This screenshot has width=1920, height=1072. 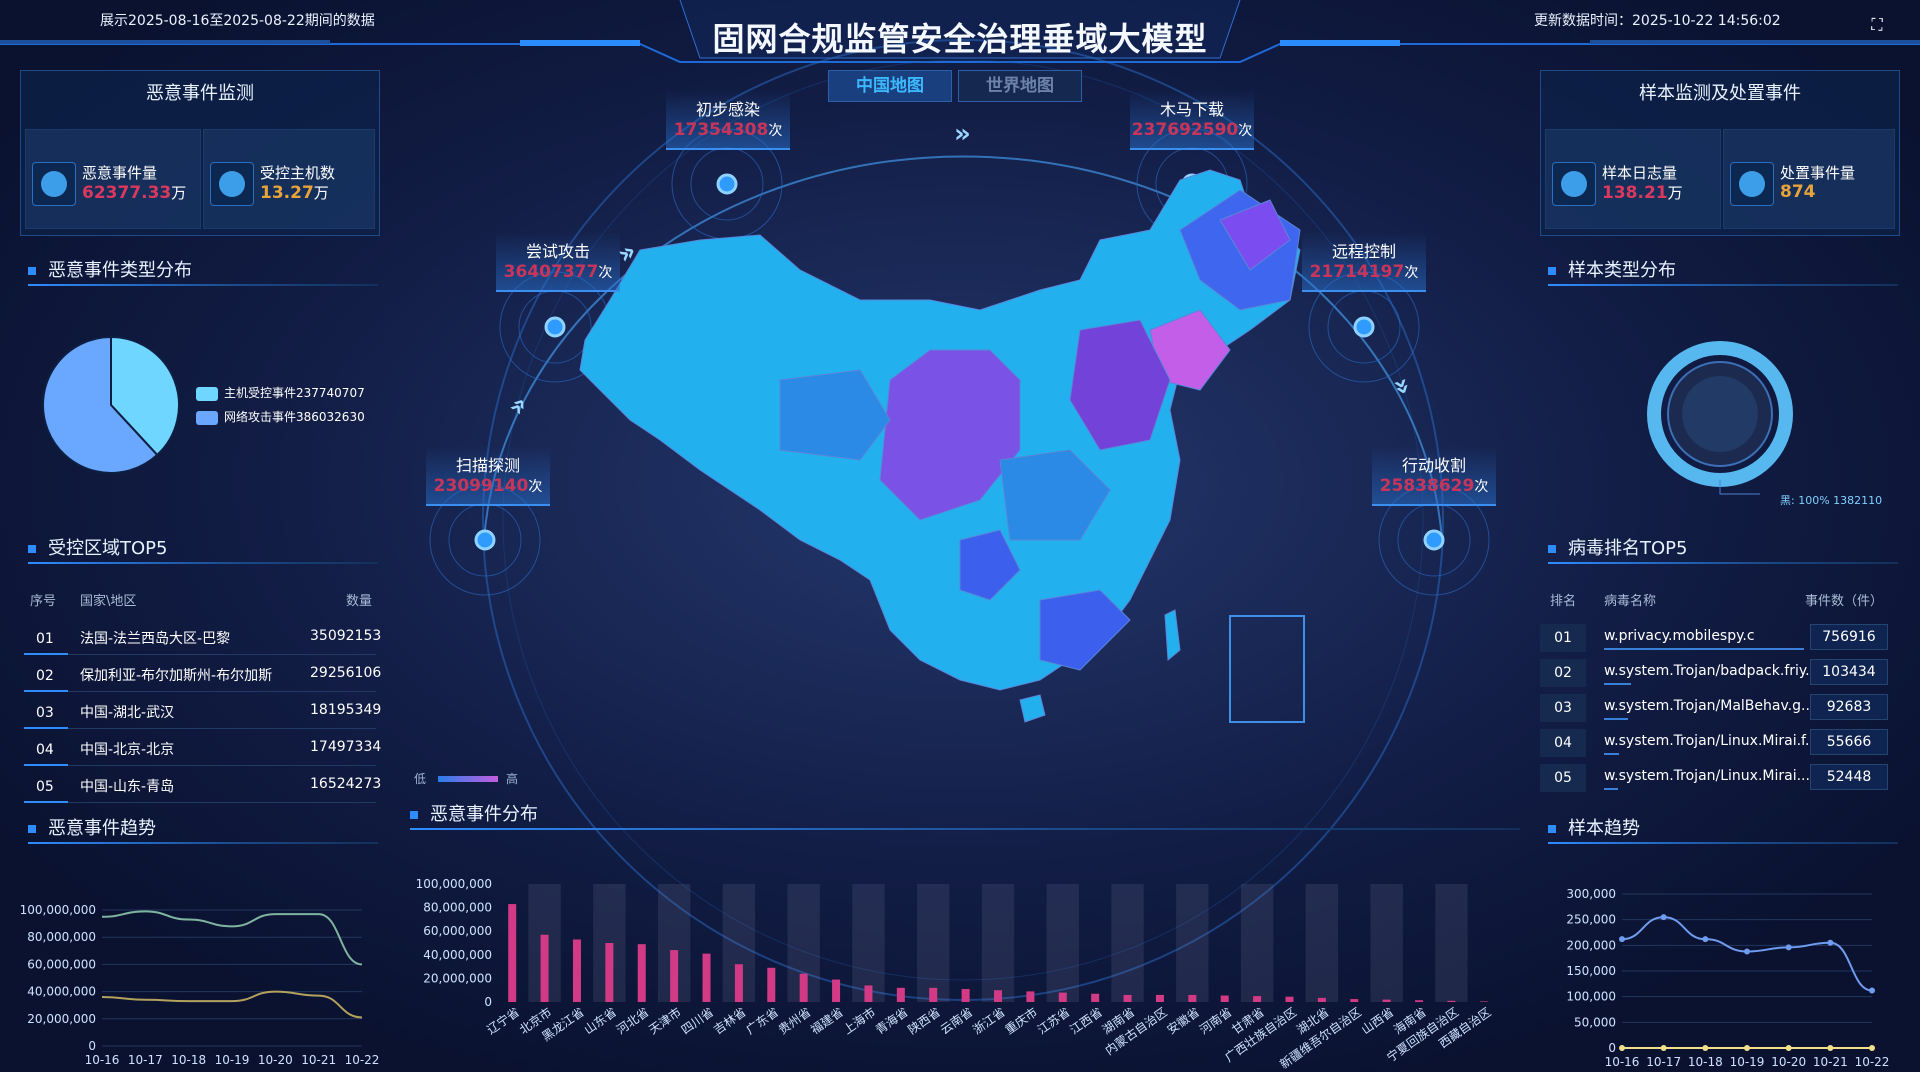 What do you see at coordinates (1818, 173) in the screenshot?
I see `stat-label: 处置事件量` at bounding box center [1818, 173].